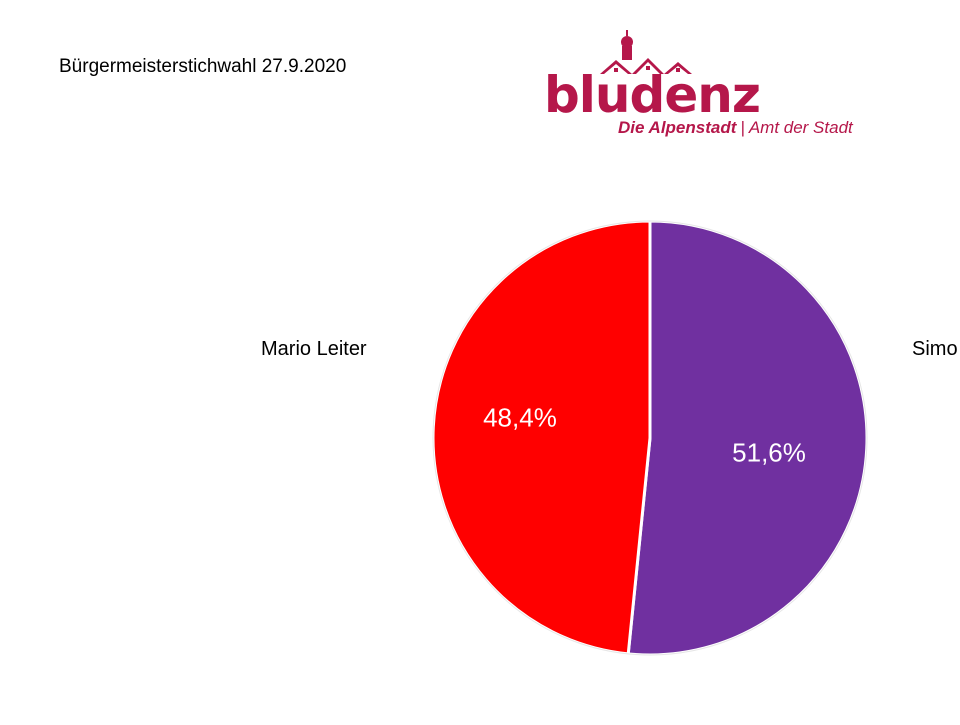  What do you see at coordinates (652, 95) in the screenshot?
I see `logo-wordmark: bludenz` at bounding box center [652, 95].